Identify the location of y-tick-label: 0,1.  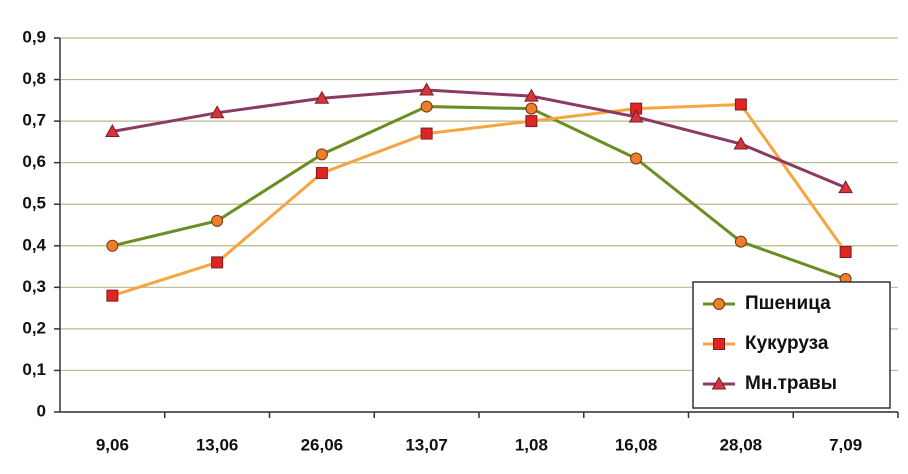
(34, 369).